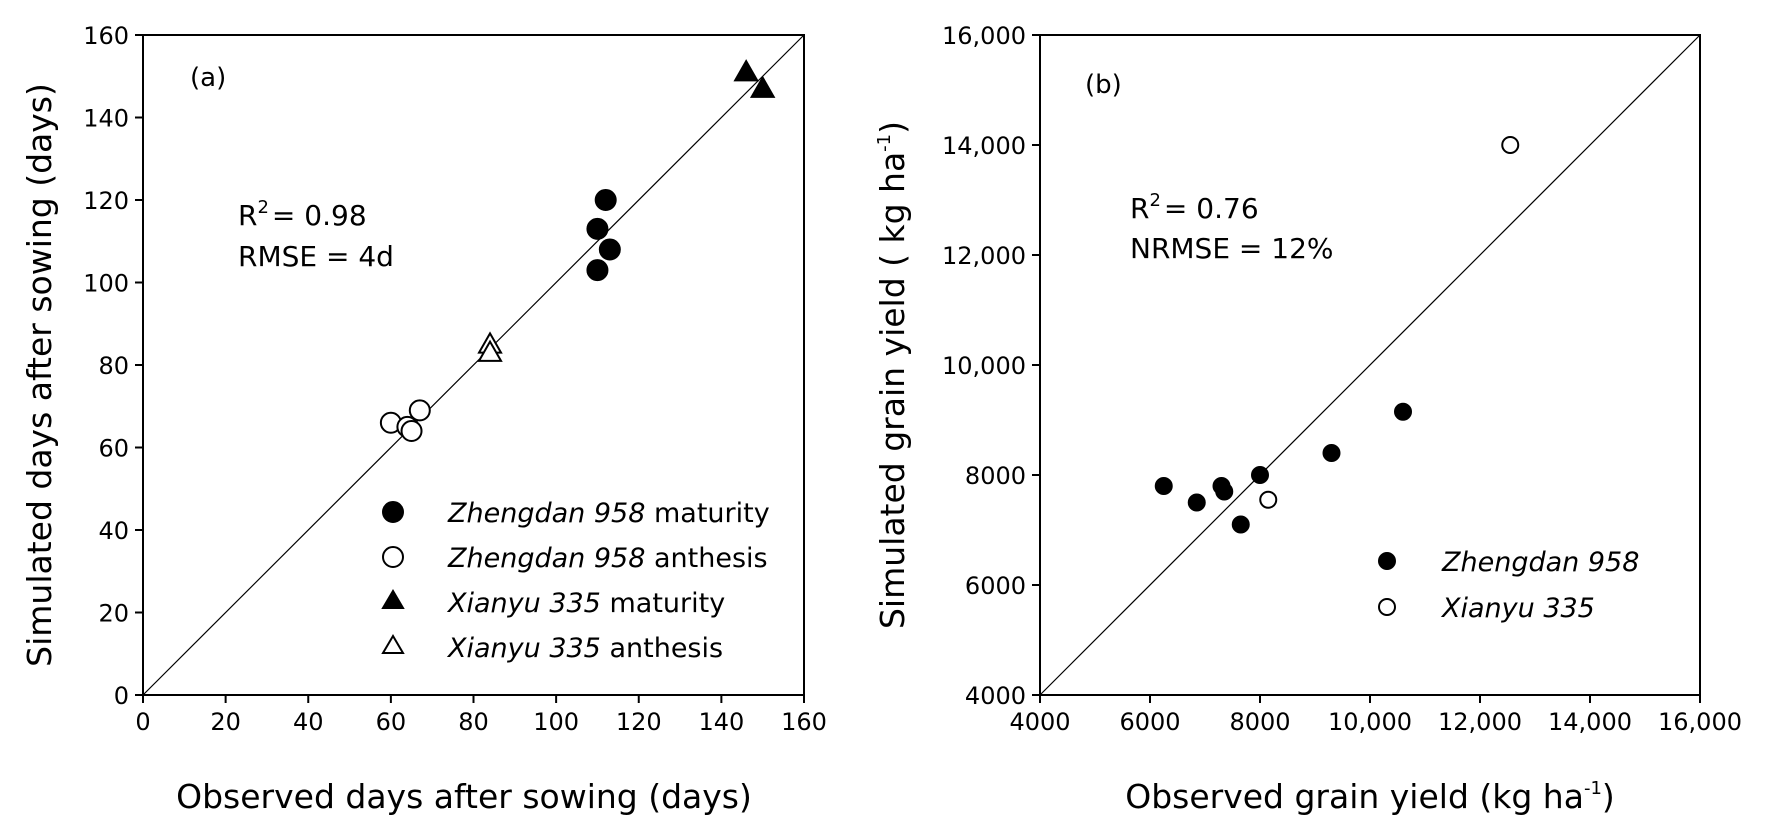  Describe the element at coordinates (556, 722) in the screenshot. I see `panel-a-x-tick-label: 100` at that location.